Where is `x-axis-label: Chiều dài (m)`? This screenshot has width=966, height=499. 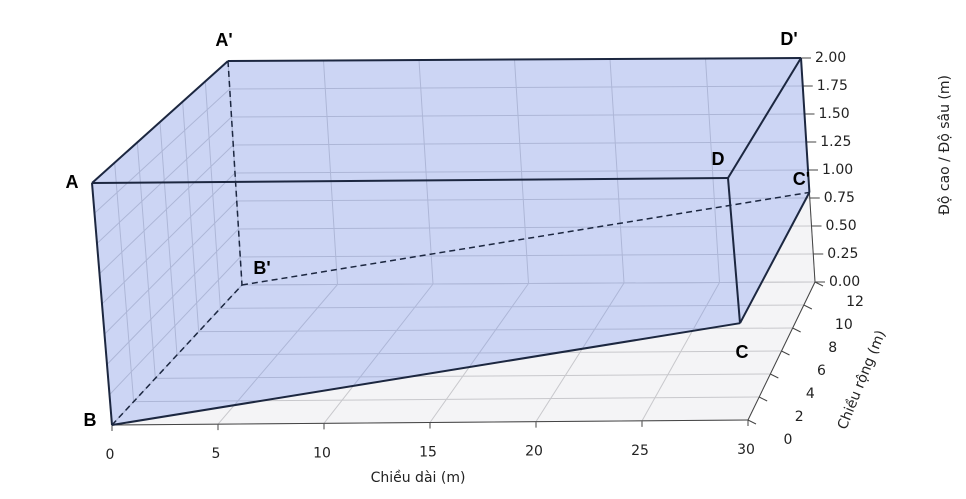 x-axis-label: Chiều dài (m) is located at coordinates (418, 477).